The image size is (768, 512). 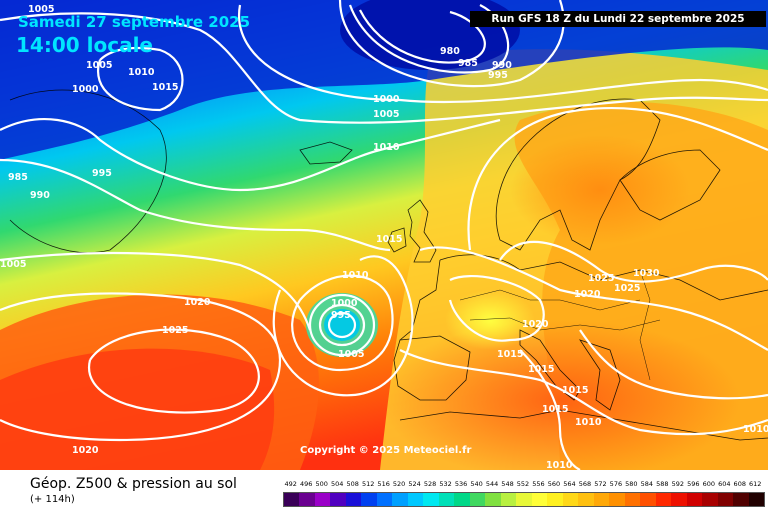 I want to click on scale-label: 540, so click(x=476, y=484).